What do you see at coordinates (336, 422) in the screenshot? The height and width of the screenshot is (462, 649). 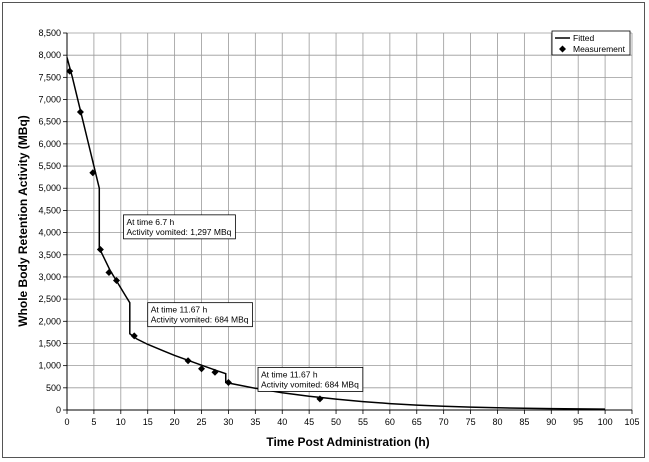 I see `x-tick-label: 50` at bounding box center [336, 422].